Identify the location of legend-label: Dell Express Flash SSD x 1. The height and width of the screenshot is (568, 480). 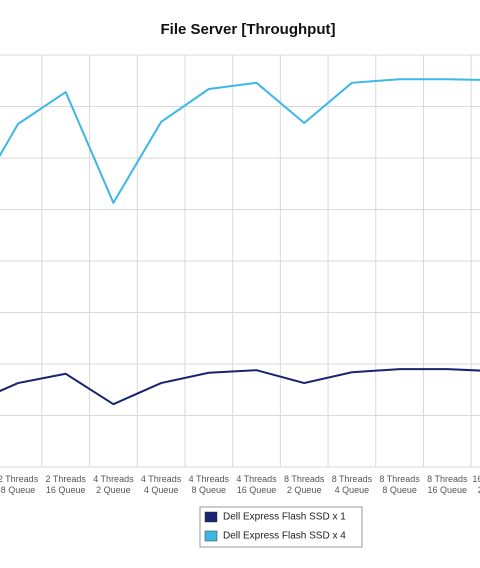
(284, 517).